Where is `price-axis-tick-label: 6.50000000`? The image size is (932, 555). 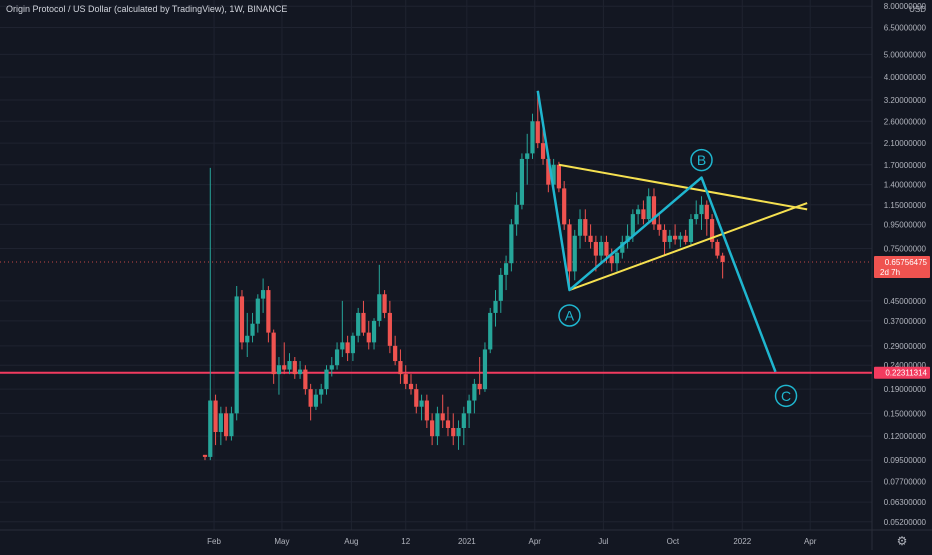 price-axis-tick-label: 6.50000000 is located at coordinates (905, 27).